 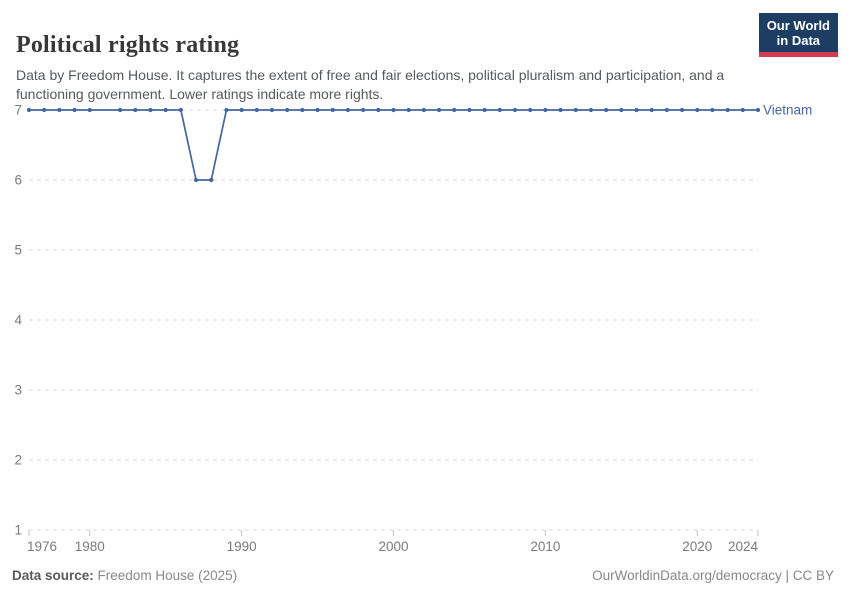 What do you see at coordinates (18, 250) in the screenshot?
I see `y-axis-tick-label: 5` at bounding box center [18, 250].